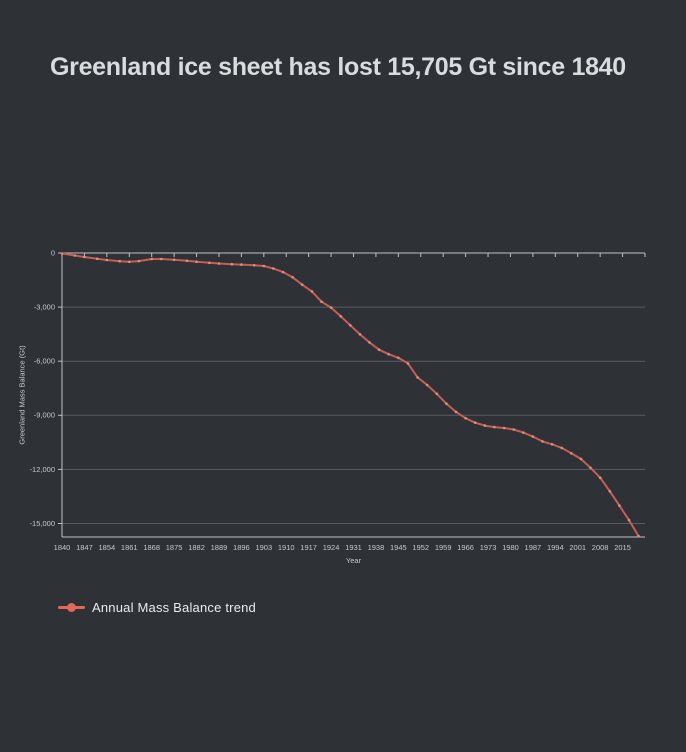  What do you see at coordinates (353, 547) in the screenshot?
I see `x-tick-label: 1931` at bounding box center [353, 547].